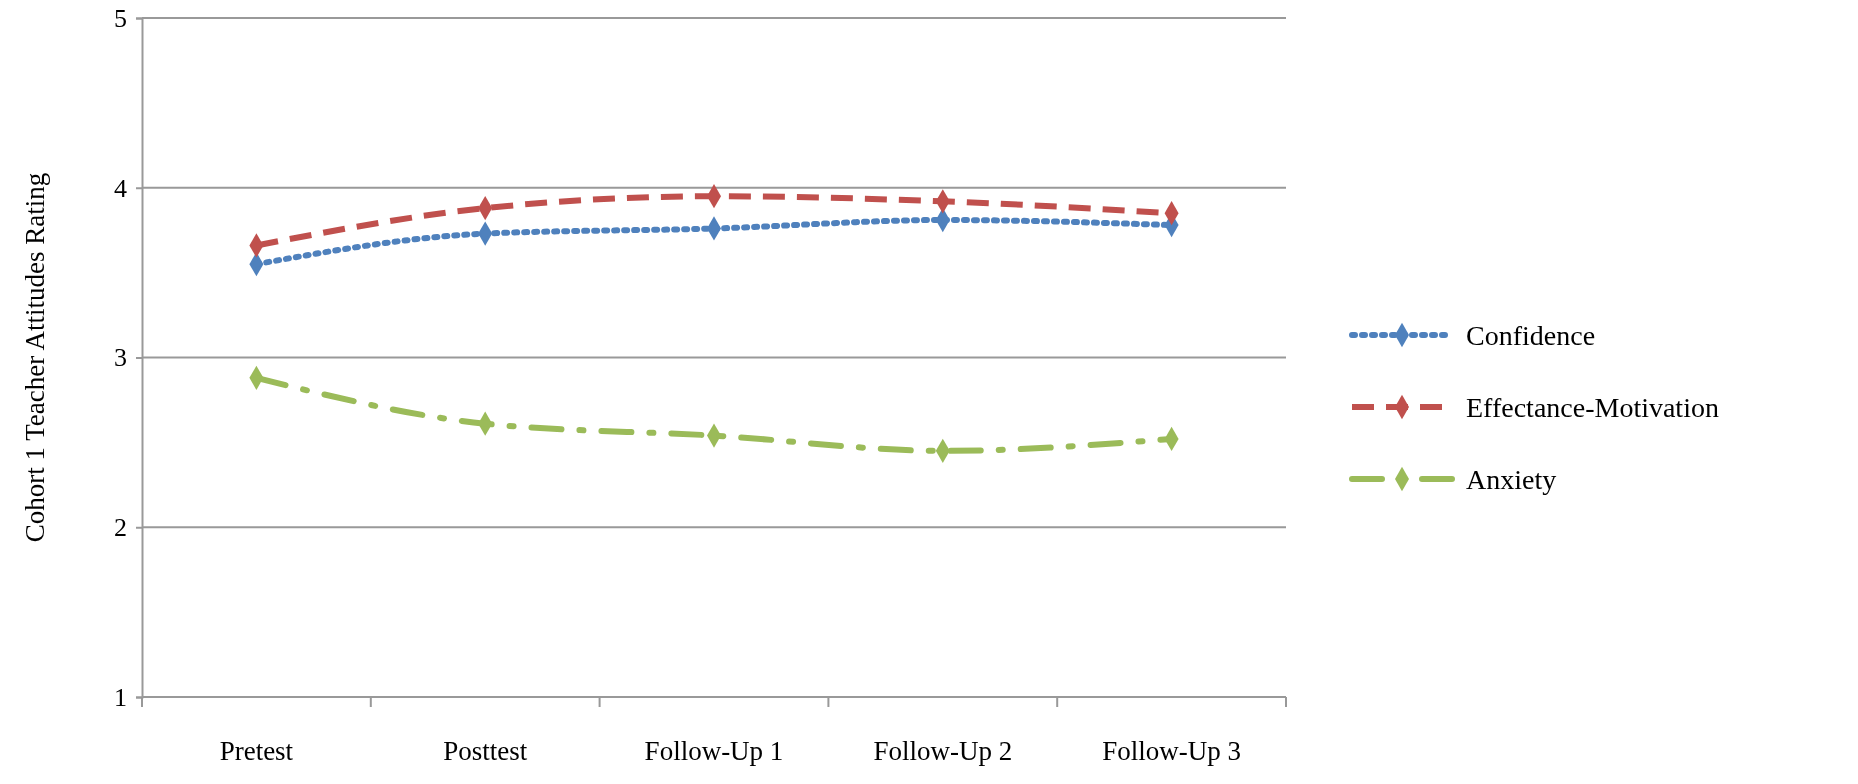 The width and height of the screenshot is (1858, 784). I want to click on y-tick-label: 2, so click(120, 528).